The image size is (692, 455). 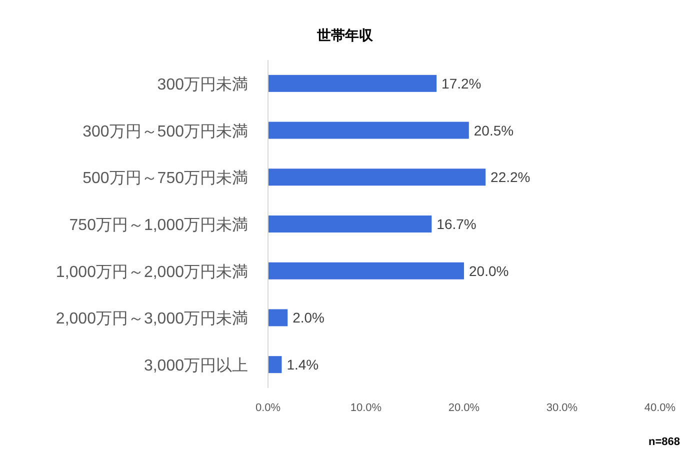 What do you see at coordinates (165, 178) in the screenshot?
I see `y-tick-label: 500万円～750万円未満` at bounding box center [165, 178].